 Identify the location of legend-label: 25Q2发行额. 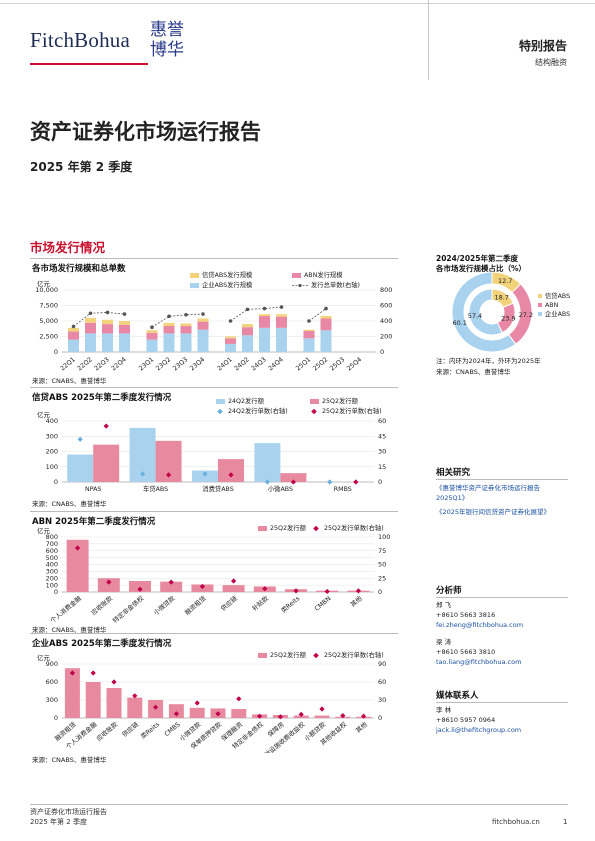
(340, 401).